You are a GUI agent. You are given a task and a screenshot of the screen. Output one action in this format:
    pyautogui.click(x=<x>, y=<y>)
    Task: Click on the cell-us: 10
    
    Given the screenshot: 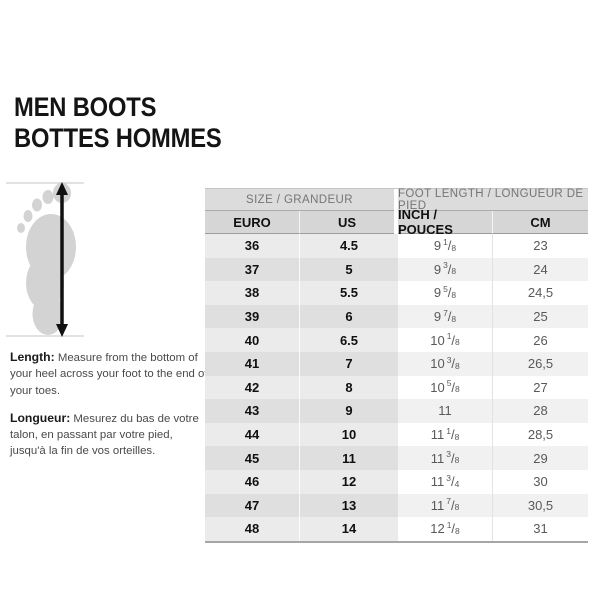 What is the action you would take?
    pyautogui.click(x=349, y=434)
    